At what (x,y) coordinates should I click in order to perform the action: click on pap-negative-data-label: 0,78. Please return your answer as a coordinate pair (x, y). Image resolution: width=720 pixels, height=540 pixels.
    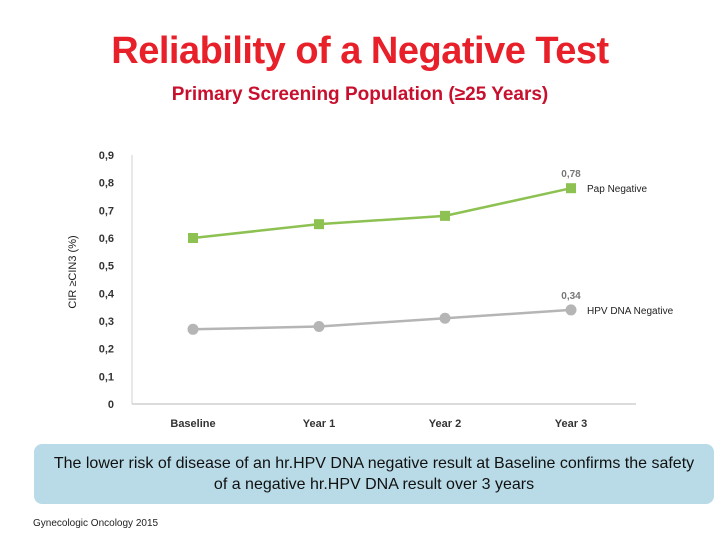
    Looking at the image, I should click on (571, 174).